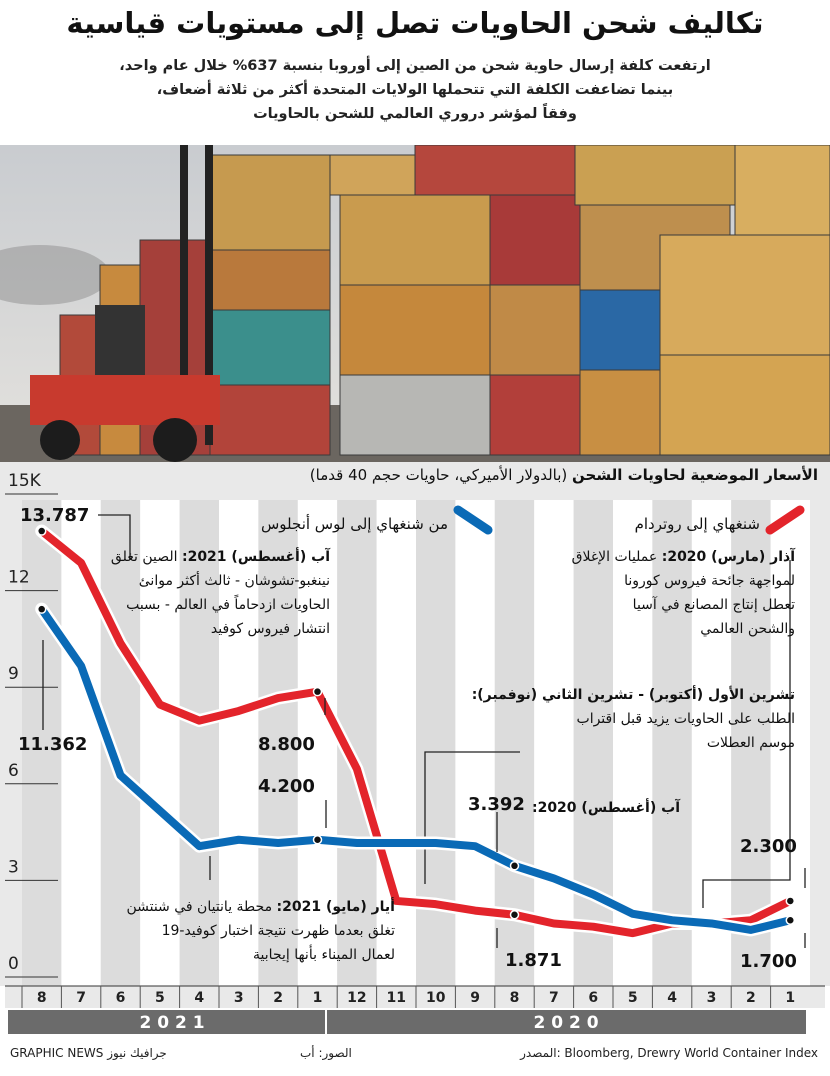 This screenshot has width=830, height=1076. What do you see at coordinates (13, 674) in the screenshot?
I see `y-tick-label: 9` at bounding box center [13, 674].